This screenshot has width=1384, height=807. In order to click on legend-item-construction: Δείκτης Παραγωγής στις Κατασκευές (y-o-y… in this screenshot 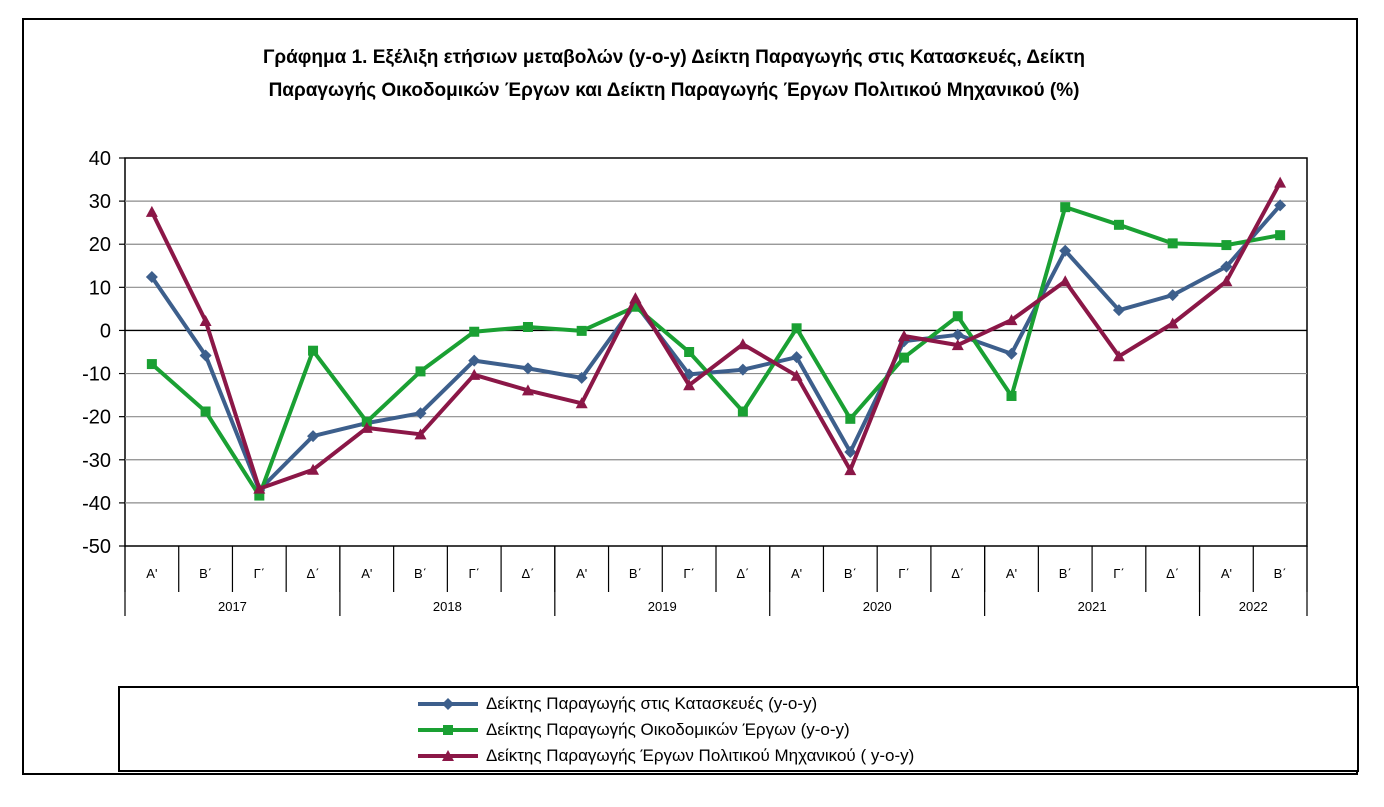, I will do `click(616, 704)`.